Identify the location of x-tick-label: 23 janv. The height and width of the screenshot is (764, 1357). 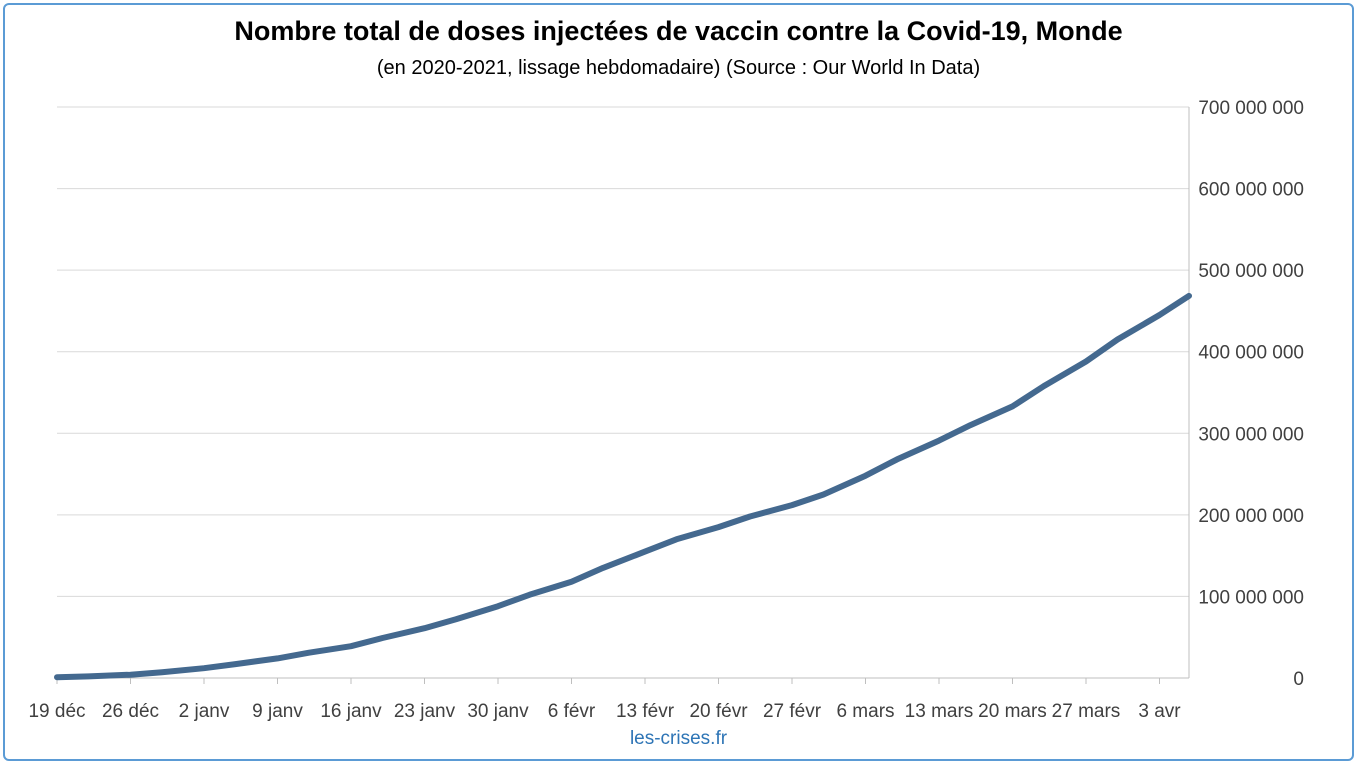
(425, 711).